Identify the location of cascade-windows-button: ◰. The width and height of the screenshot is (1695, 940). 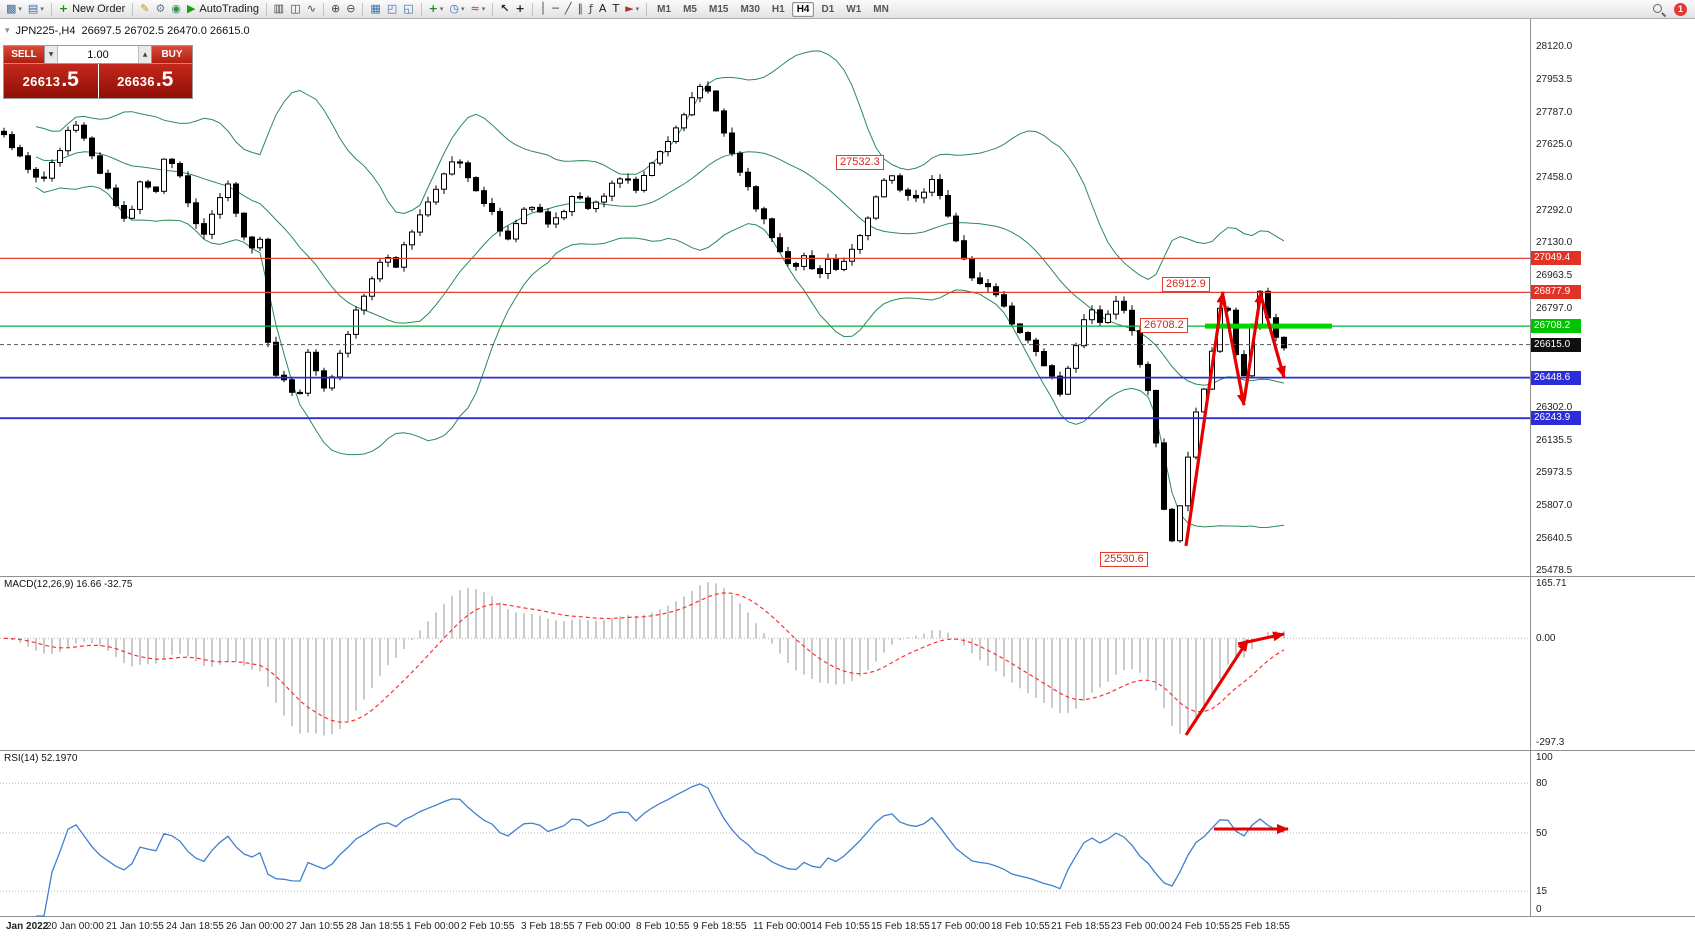
(392, 9).